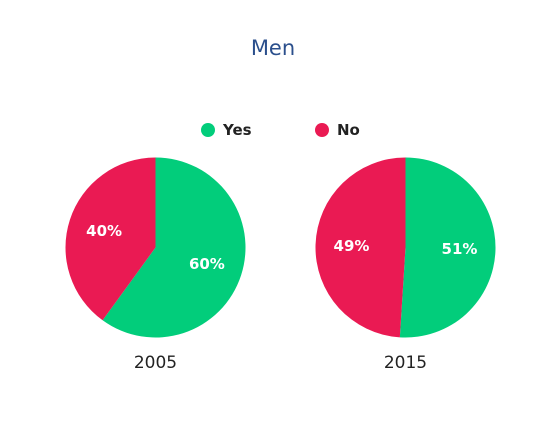 This screenshot has height=432, width=546. I want to click on legend-label-yes: Yes, so click(237, 130).